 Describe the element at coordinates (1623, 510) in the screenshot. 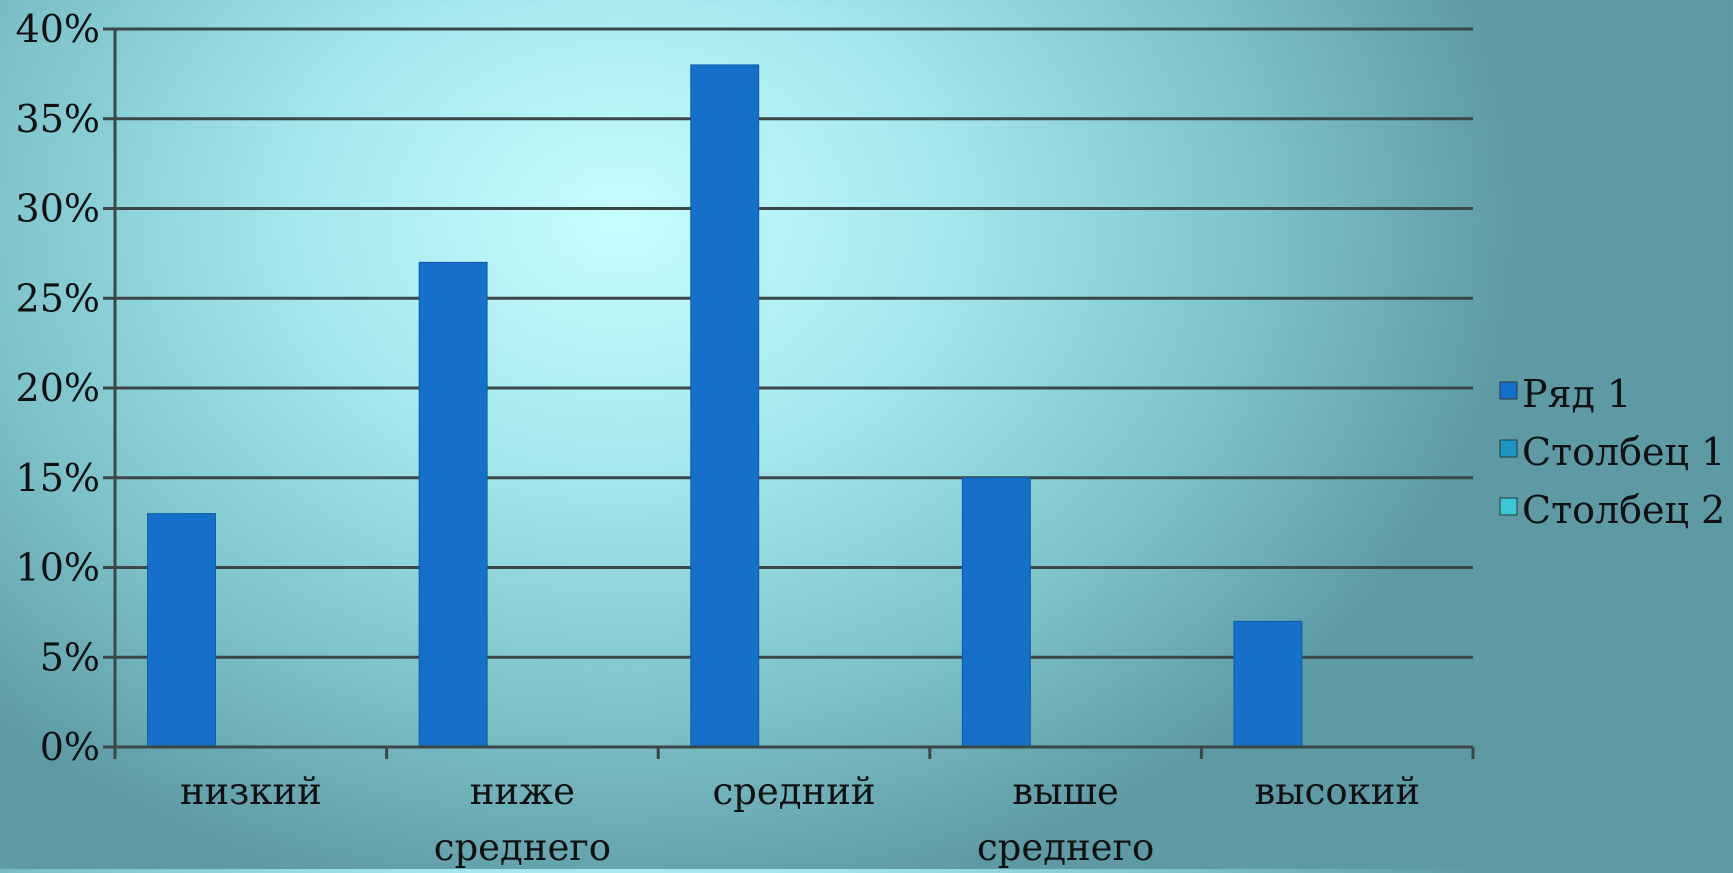

I see `legend-label: Столбец 2` at that location.